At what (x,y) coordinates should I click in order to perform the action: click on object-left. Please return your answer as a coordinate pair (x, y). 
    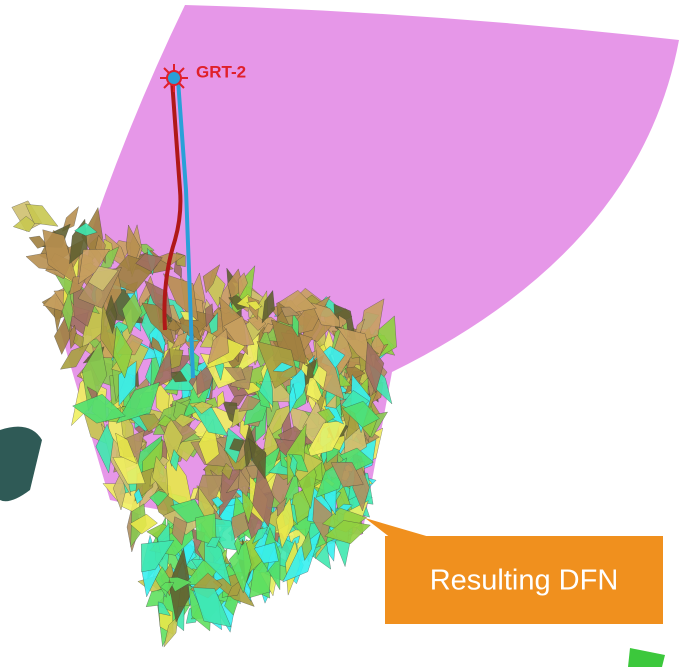
    Looking at the image, I should click on (21, 464).